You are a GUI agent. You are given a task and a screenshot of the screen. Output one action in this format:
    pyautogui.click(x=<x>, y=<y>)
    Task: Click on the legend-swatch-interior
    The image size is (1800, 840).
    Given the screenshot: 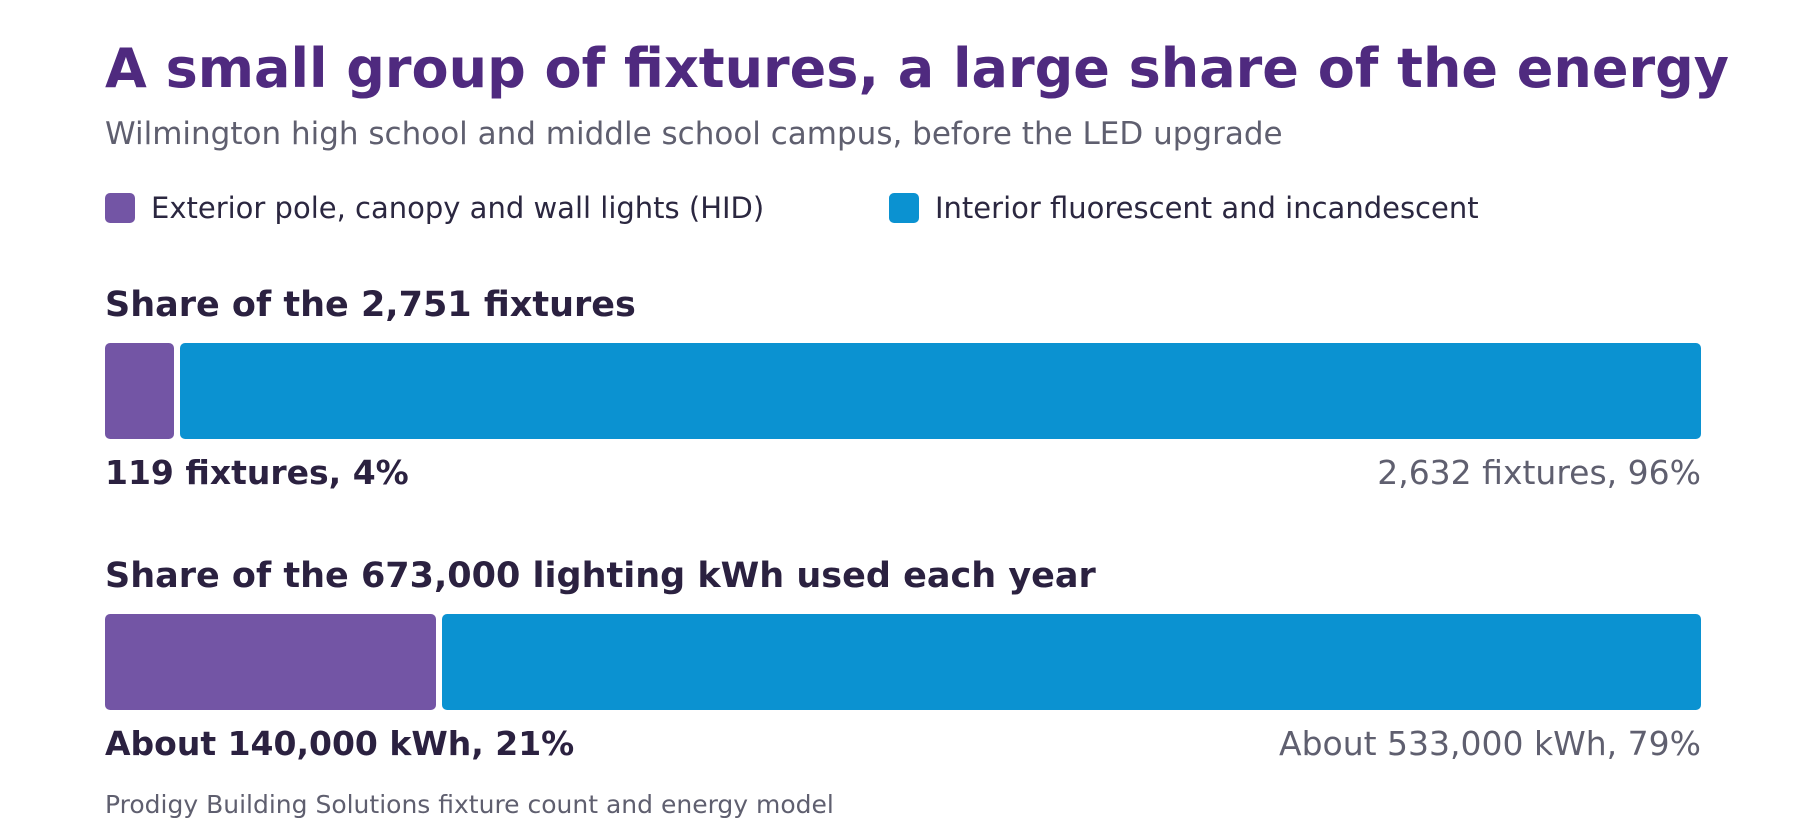 What is the action you would take?
    pyautogui.click(x=904, y=208)
    